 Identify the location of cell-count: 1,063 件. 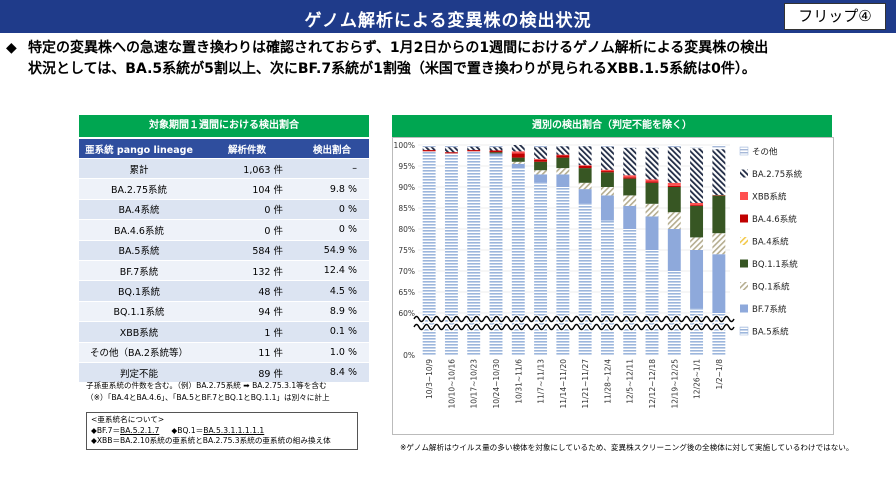
(247, 168).